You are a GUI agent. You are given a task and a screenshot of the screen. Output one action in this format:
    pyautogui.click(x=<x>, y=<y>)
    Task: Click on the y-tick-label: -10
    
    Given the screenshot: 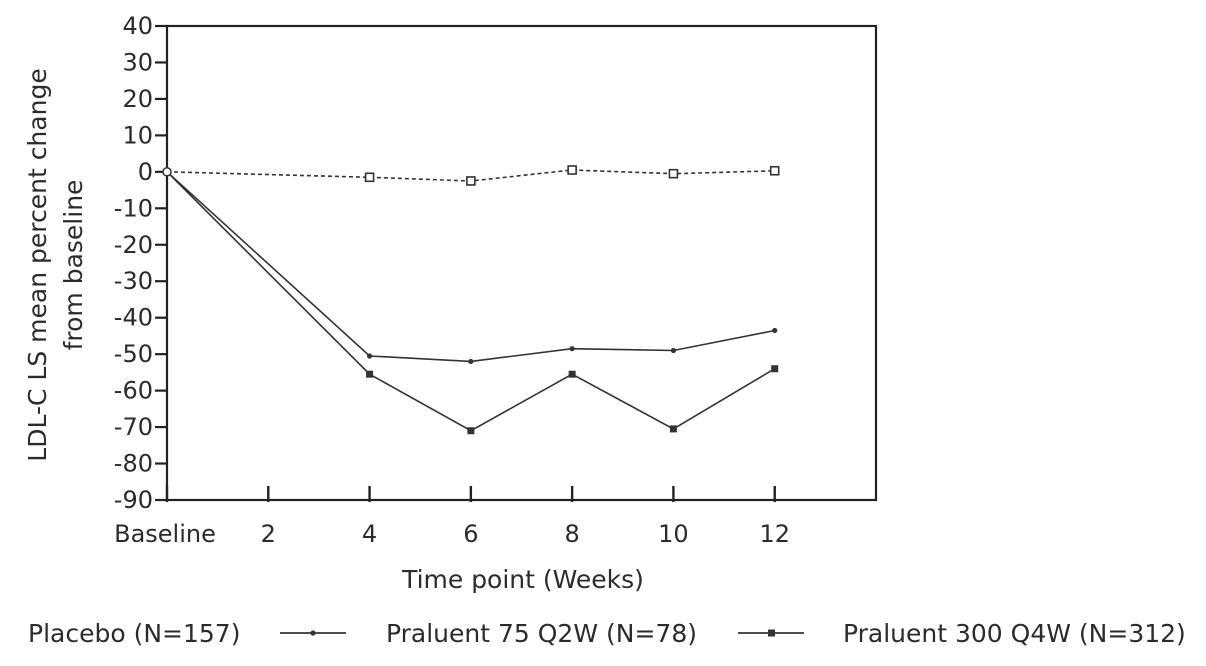 What is the action you would take?
    pyautogui.click(x=133, y=208)
    